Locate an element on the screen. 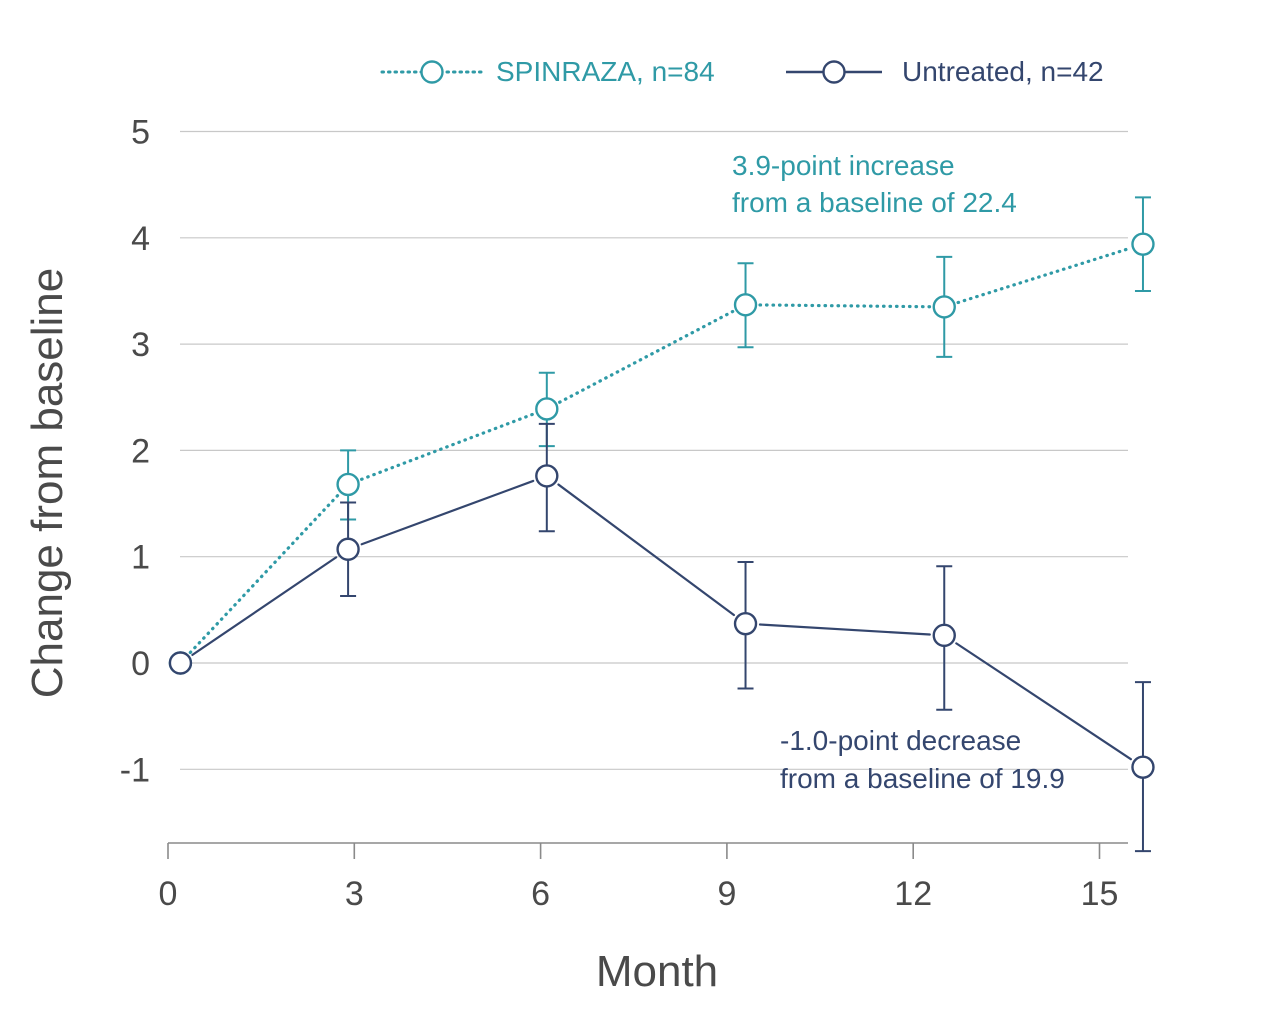 The width and height of the screenshot is (1280, 1032). legend-marker-spinraza is located at coordinates (432, 72).